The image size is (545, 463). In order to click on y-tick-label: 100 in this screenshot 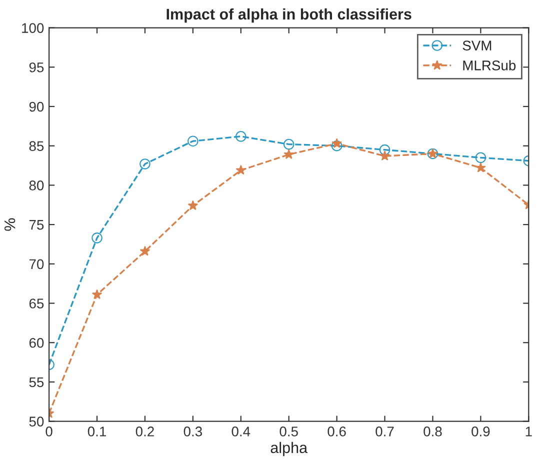, I will do `click(33, 28)`.